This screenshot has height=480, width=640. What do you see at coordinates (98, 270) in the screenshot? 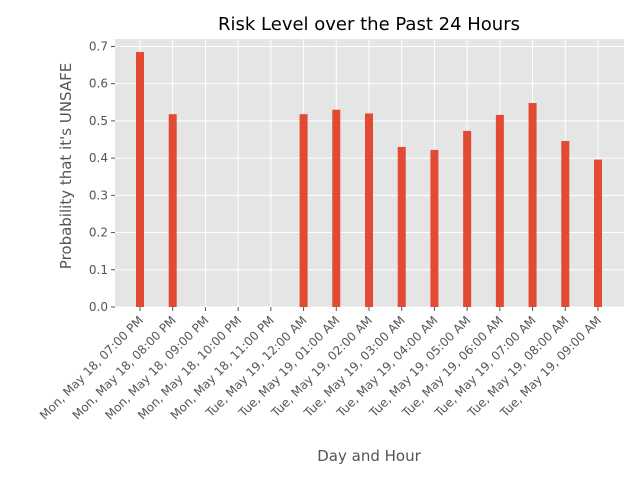
I see `y-tick-label: 0.1` at bounding box center [98, 270].